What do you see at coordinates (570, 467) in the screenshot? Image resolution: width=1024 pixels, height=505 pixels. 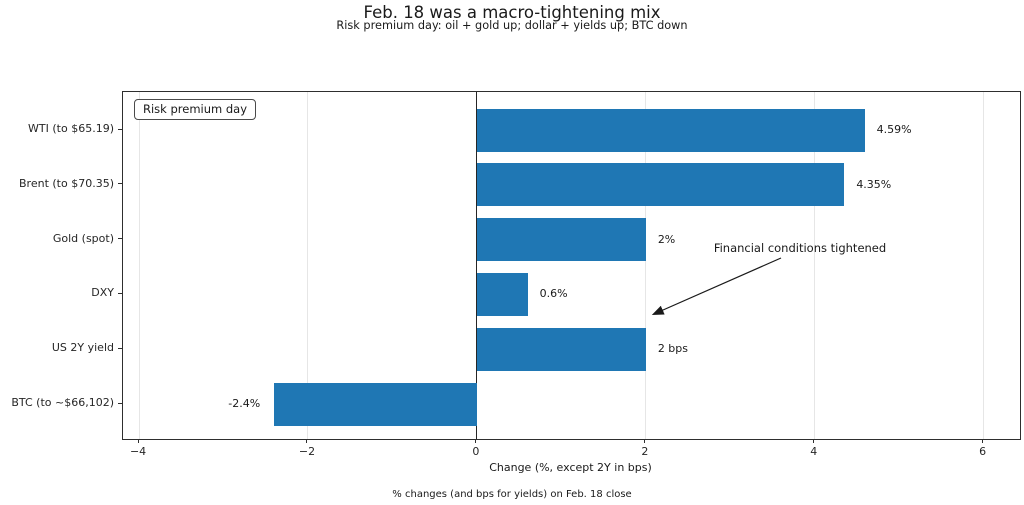 I see `x-axis-label: Change (%, except 2Y in bps)` at bounding box center [570, 467].